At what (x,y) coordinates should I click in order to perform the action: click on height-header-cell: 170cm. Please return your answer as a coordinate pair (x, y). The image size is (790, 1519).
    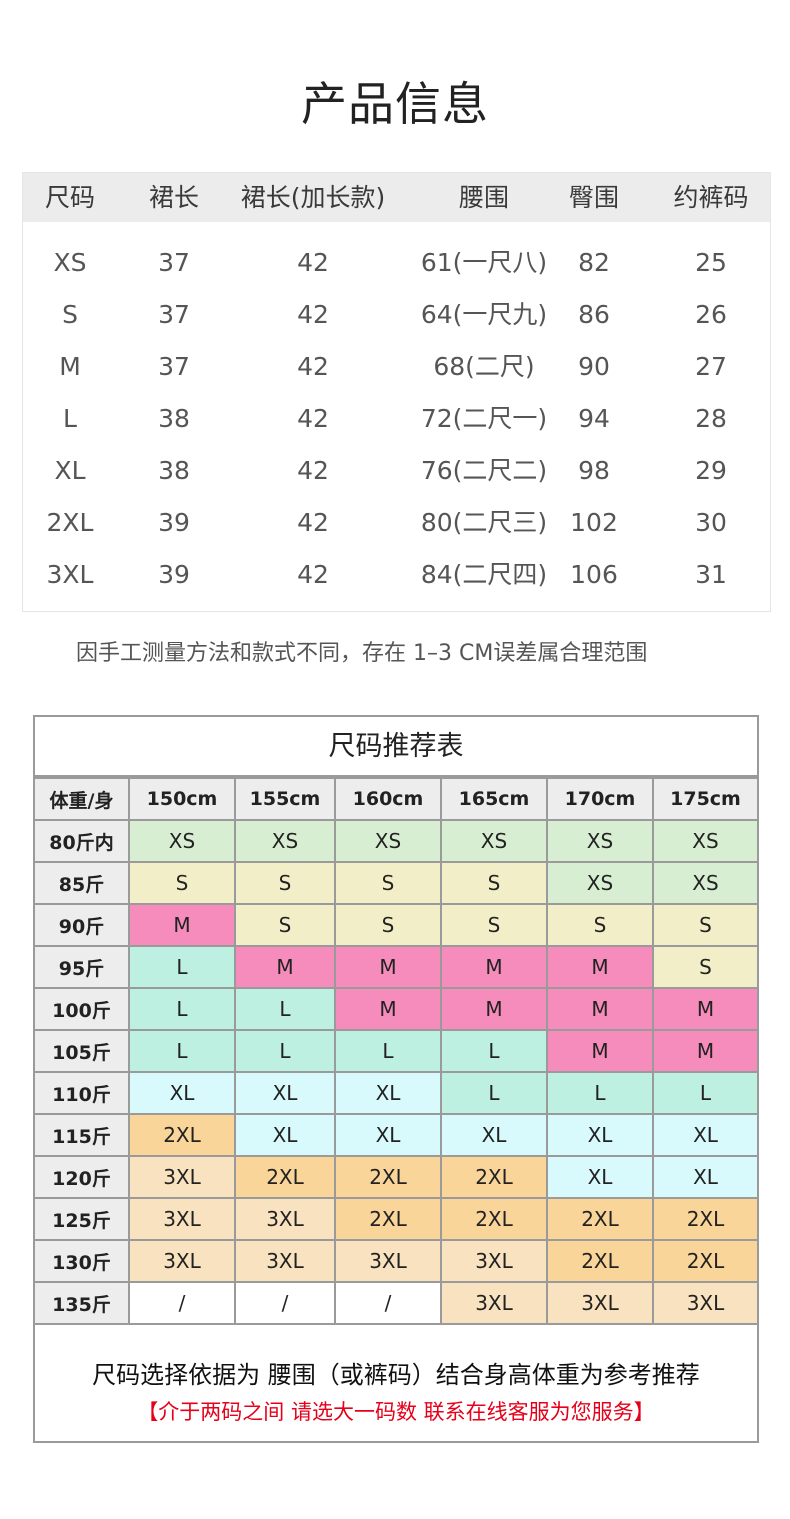
    Looking at the image, I should click on (600, 799).